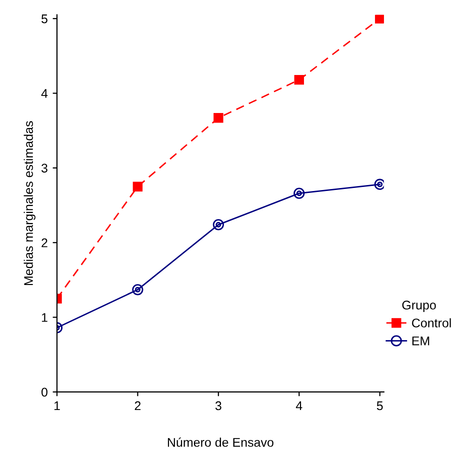 The image size is (467, 450). I want to click on legend-label: Control, so click(431, 323).